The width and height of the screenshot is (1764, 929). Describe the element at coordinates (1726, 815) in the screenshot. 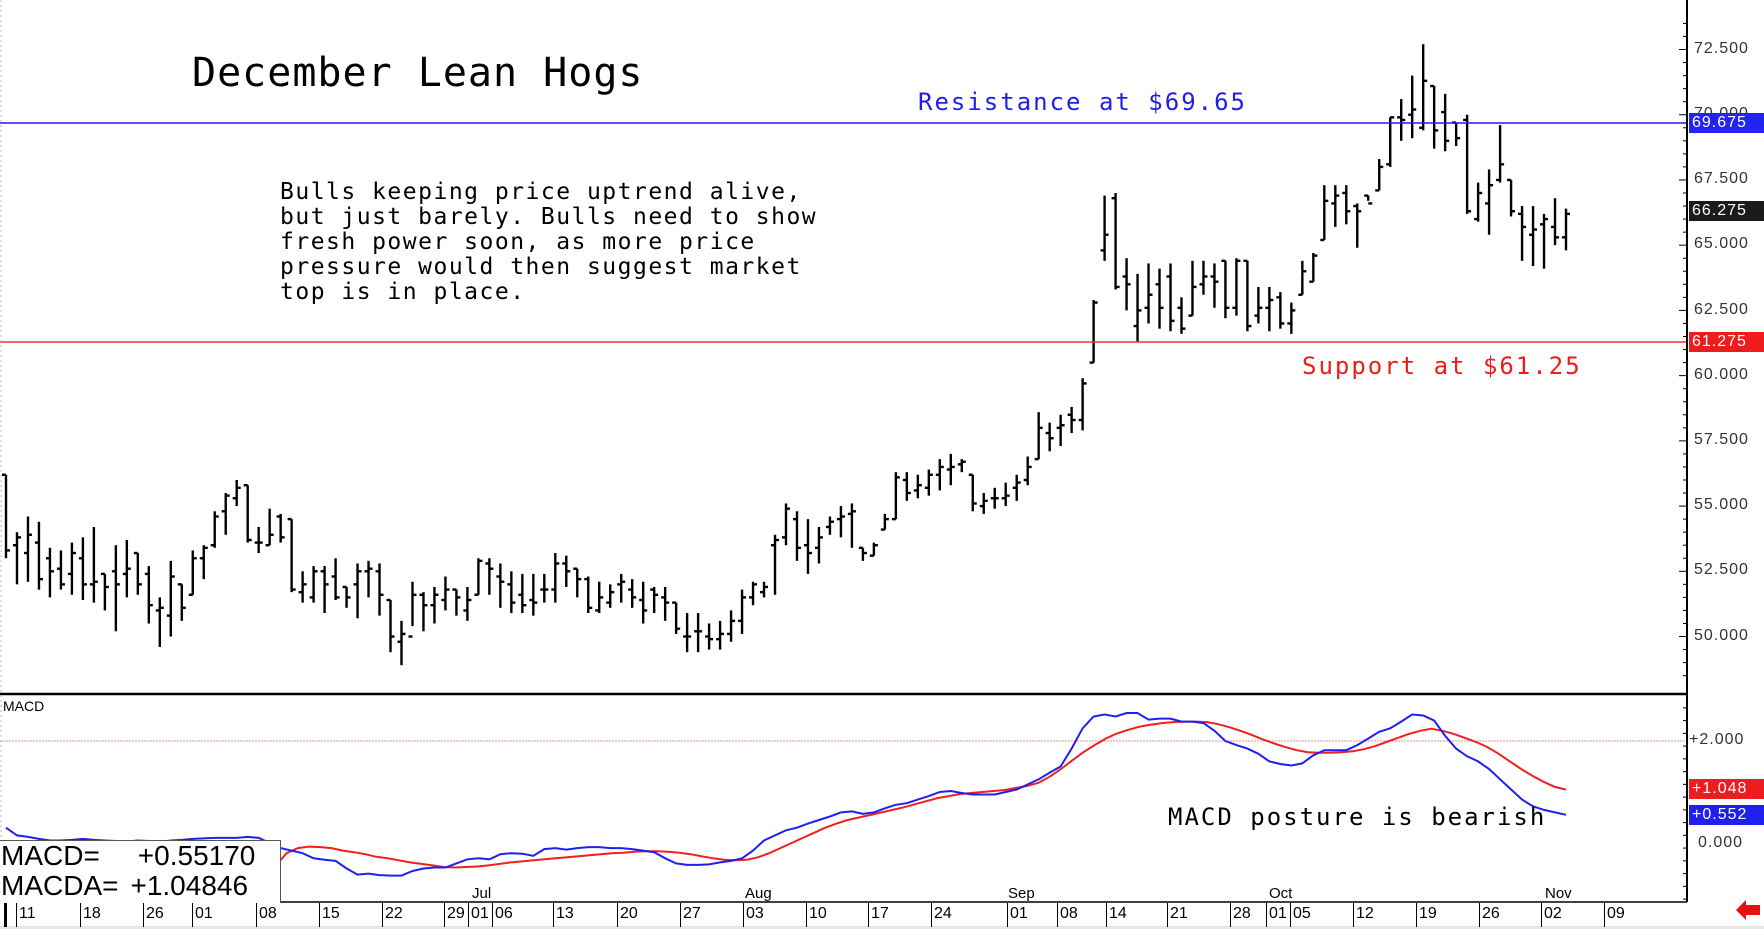

I see `macd-value-tag: +0.552` at that location.